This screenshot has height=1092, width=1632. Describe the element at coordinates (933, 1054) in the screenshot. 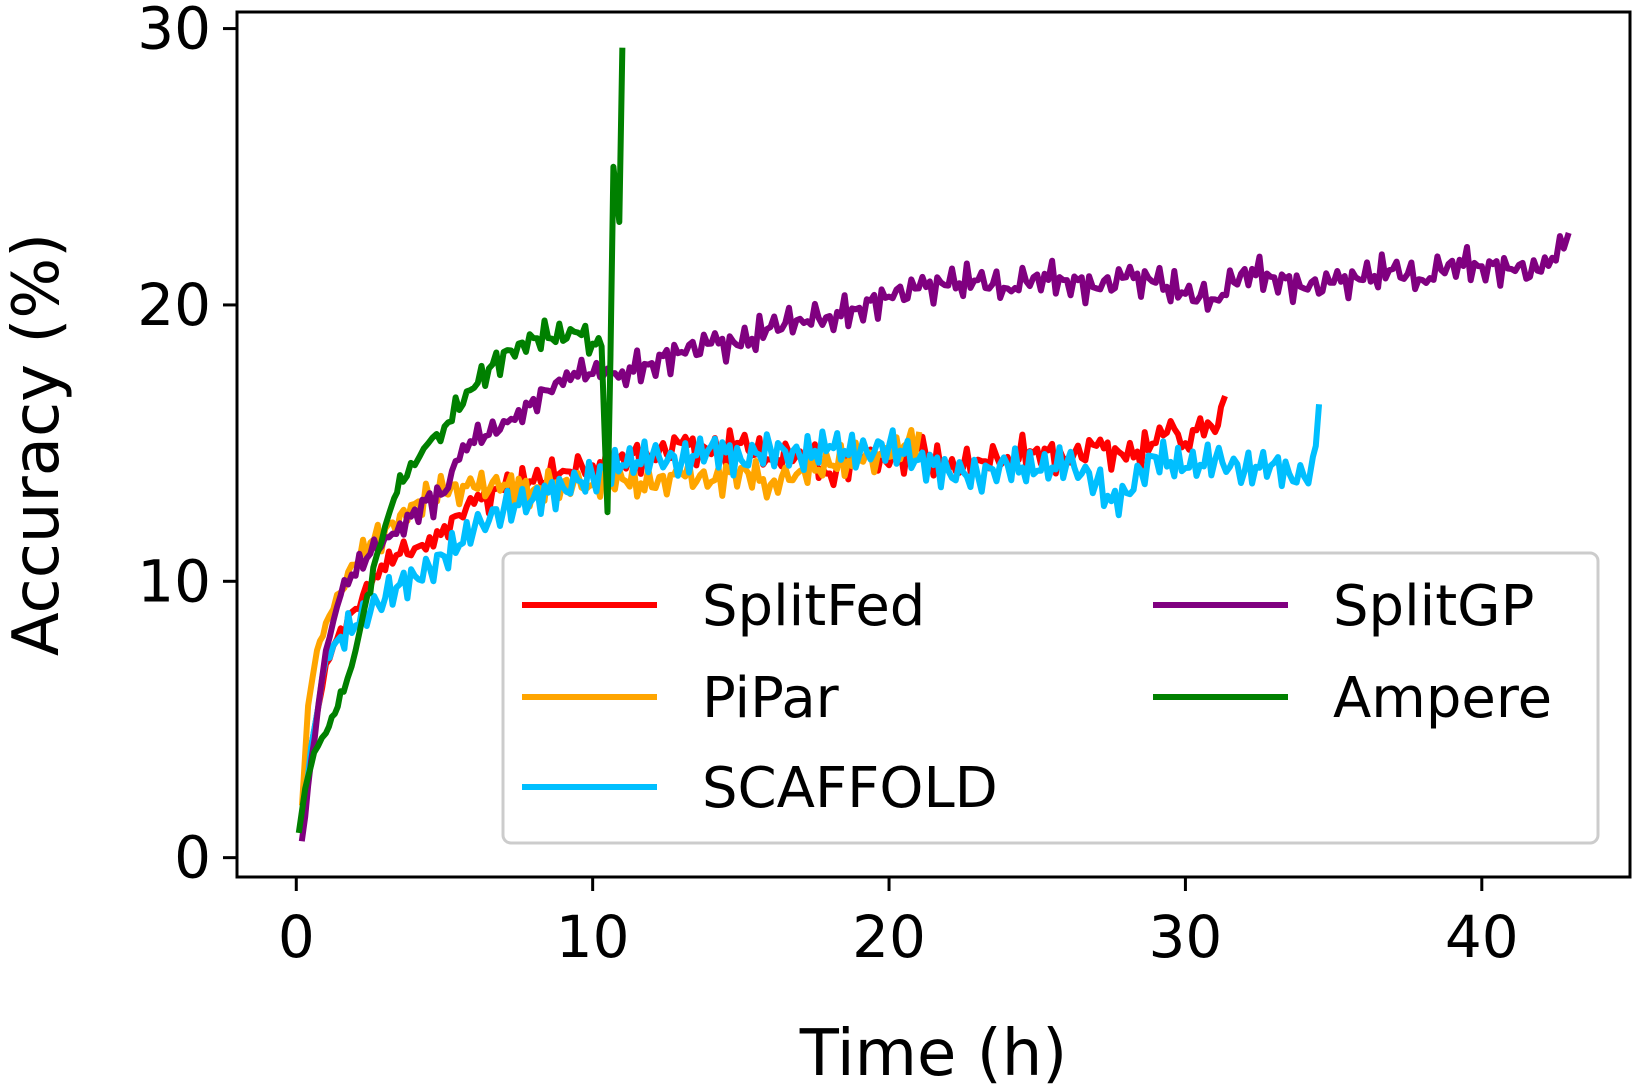

I see `x-axis-label: Time (h)` at that location.